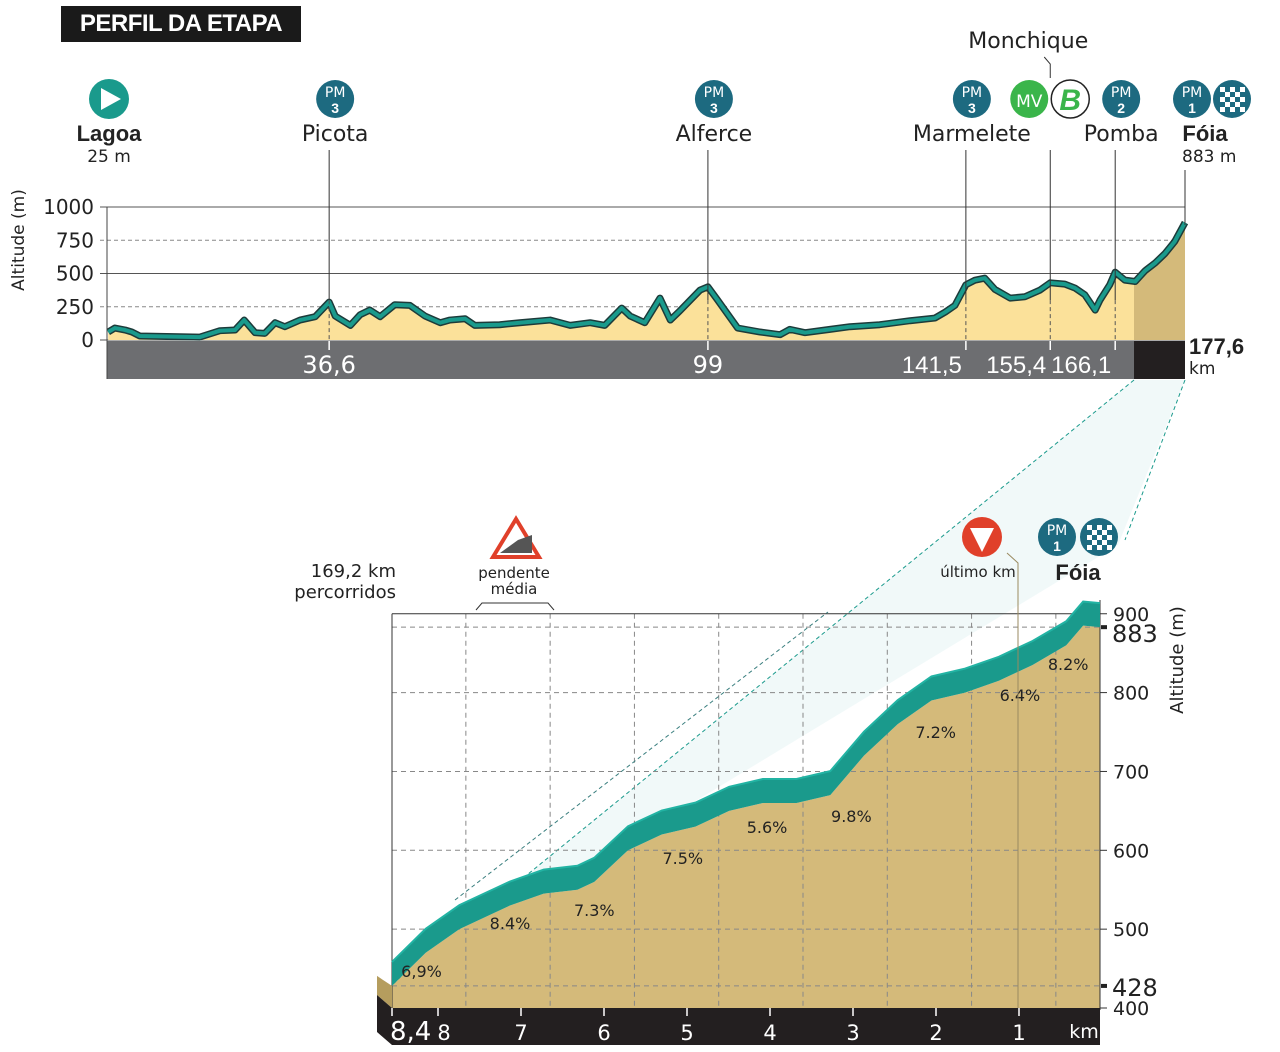  Describe the element at coordinates (1159, 360) in the screenshot. I see `final-climb-axis-segment` at that location.